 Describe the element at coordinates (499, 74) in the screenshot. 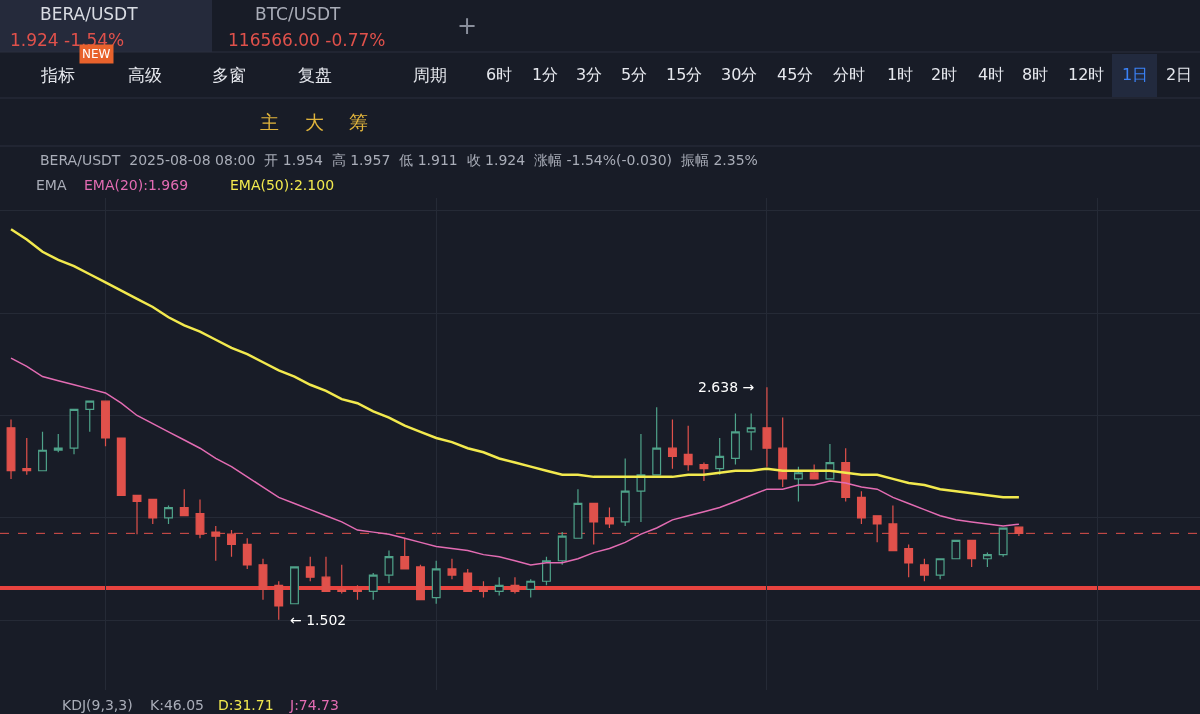

I see `text: 6时` at that location.